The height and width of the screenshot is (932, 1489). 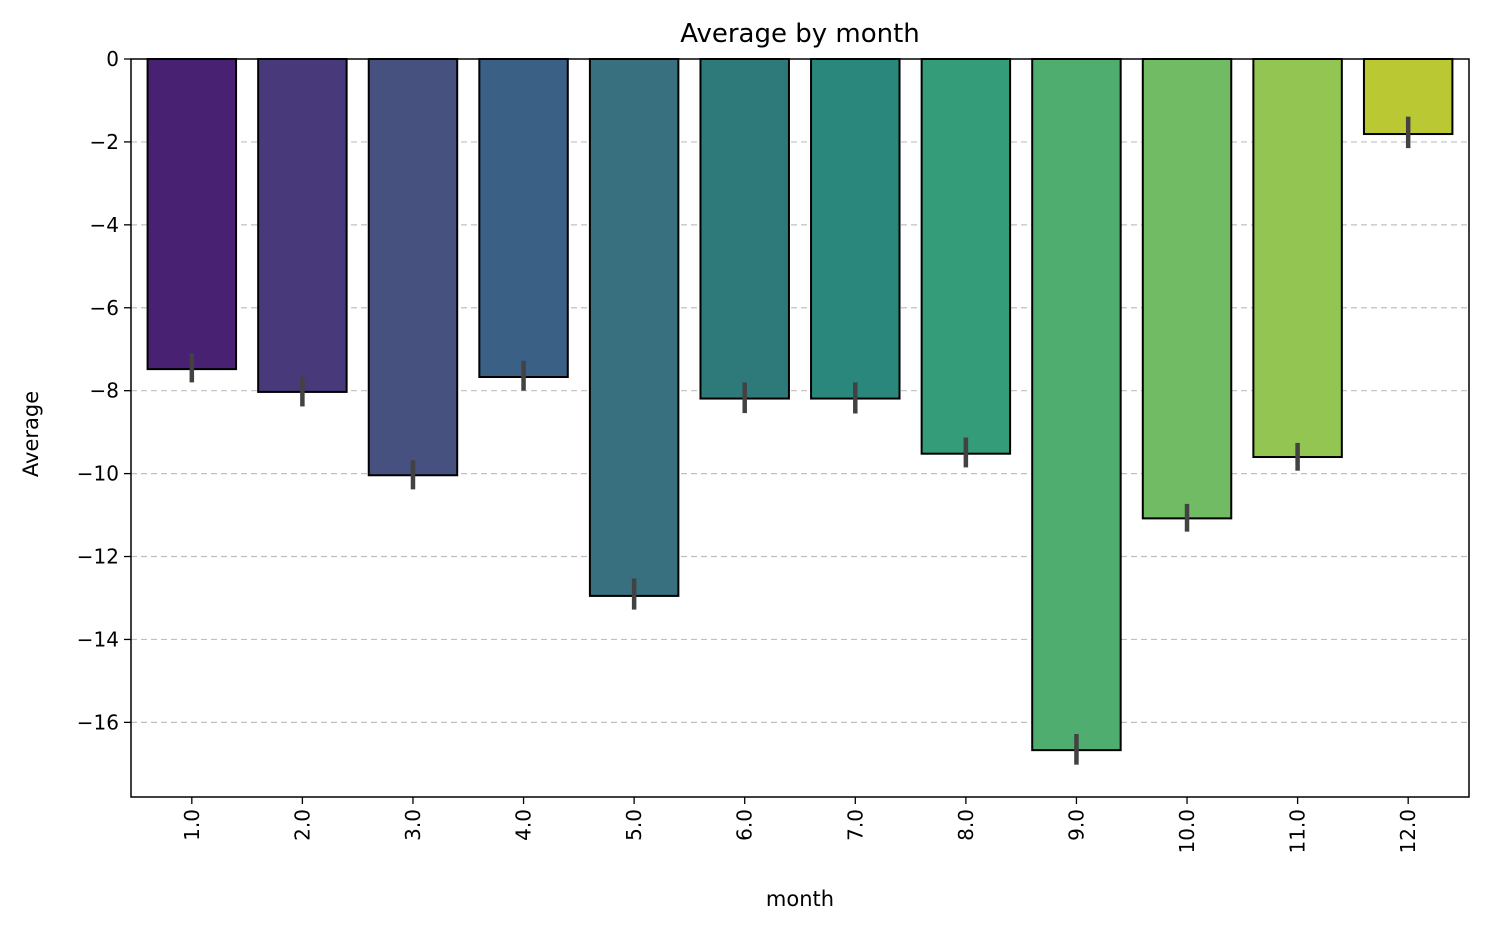 What do you see at coordinates (98, 474) in the screenshot?
I see `y-tick-label: −10` at bounding box center [98, 474].